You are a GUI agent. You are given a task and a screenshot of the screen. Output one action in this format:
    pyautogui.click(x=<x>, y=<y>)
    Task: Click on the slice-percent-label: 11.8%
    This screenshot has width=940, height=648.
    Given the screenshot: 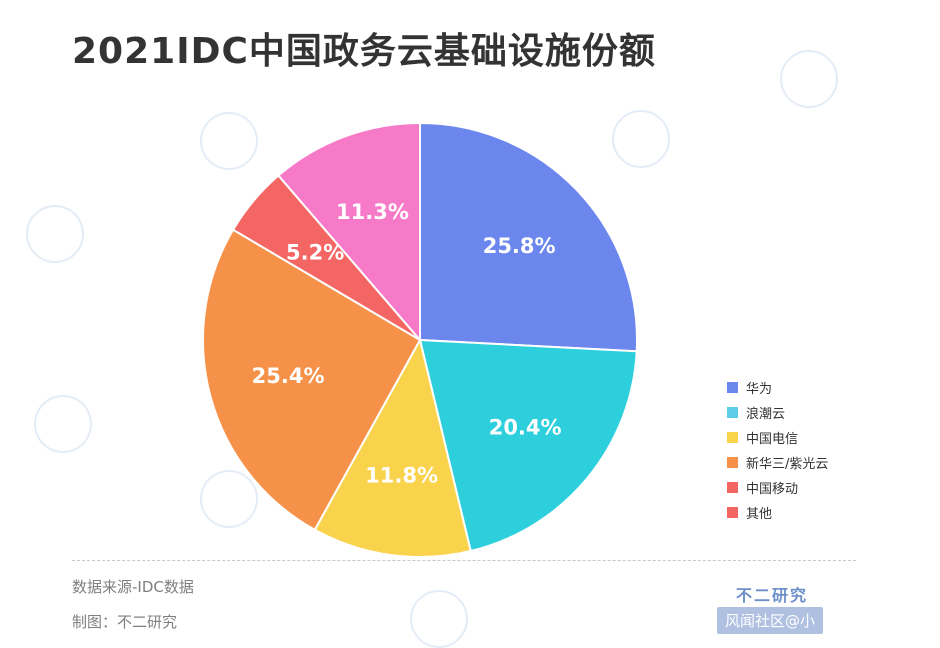 What is the action you would take?
    pyautogui.click(x=401, y=475)
    